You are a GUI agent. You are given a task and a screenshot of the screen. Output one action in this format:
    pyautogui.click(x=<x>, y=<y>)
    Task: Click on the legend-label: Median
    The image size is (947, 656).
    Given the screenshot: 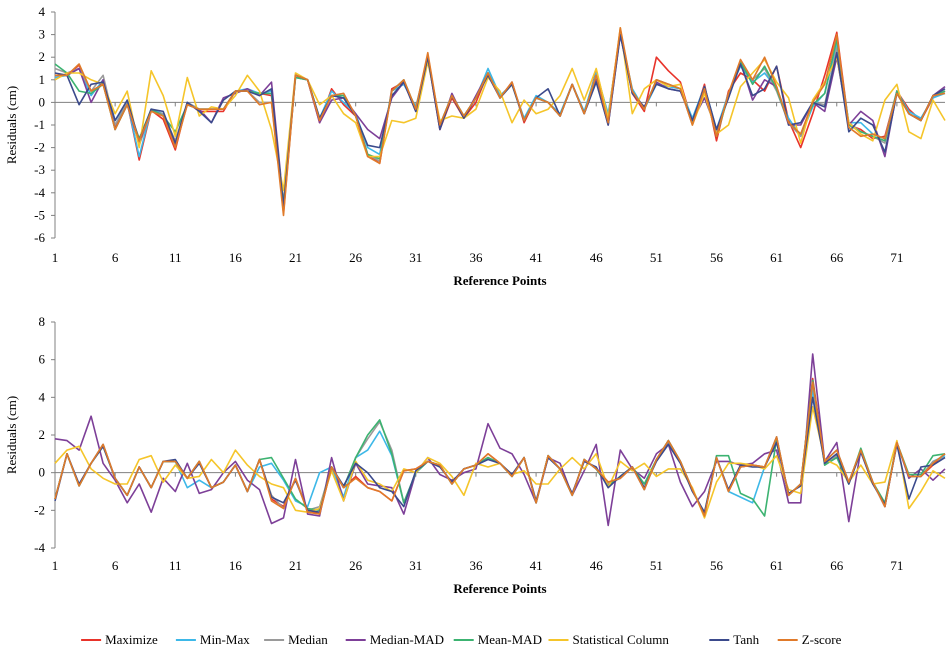 What is the action you would take?
    pyautogui.click(x=308, y=639)
    